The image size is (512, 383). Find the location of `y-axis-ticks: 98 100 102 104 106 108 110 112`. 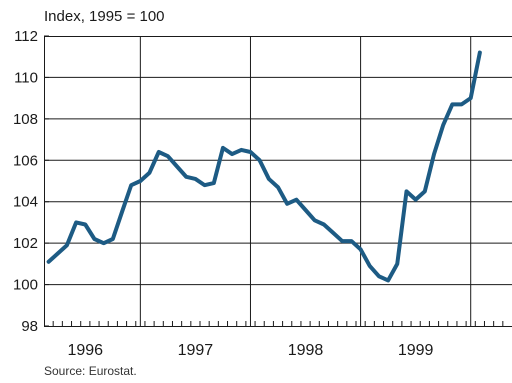

y-axis-ticks: 98 100 102 104 106 108 110 112 is located at coordinates (31, 181).